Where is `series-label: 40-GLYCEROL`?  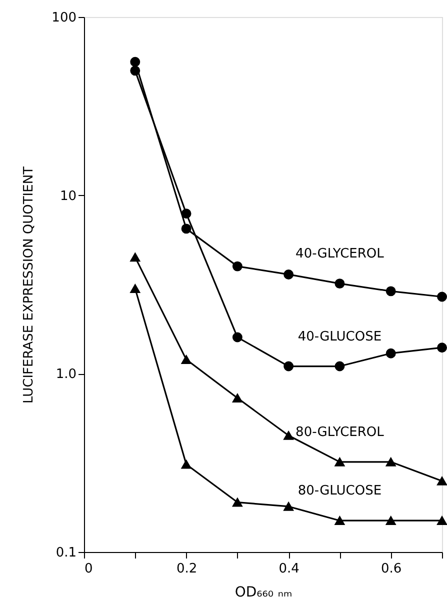
series-label: 40-GLYCEROL is located at coordinates (340, 254).